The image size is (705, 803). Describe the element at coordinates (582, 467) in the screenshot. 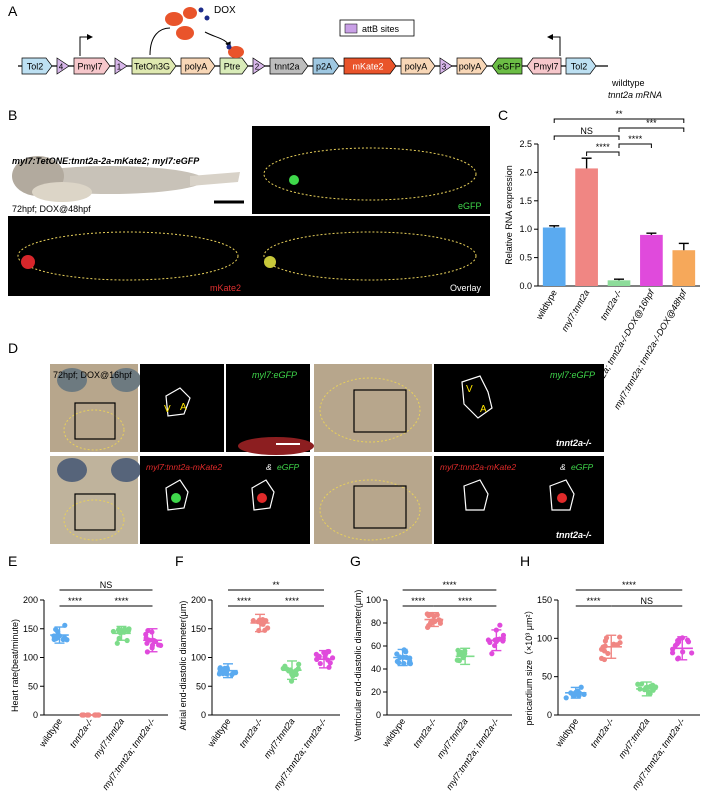

I see `d-egfp-2: eGFP` at that location.